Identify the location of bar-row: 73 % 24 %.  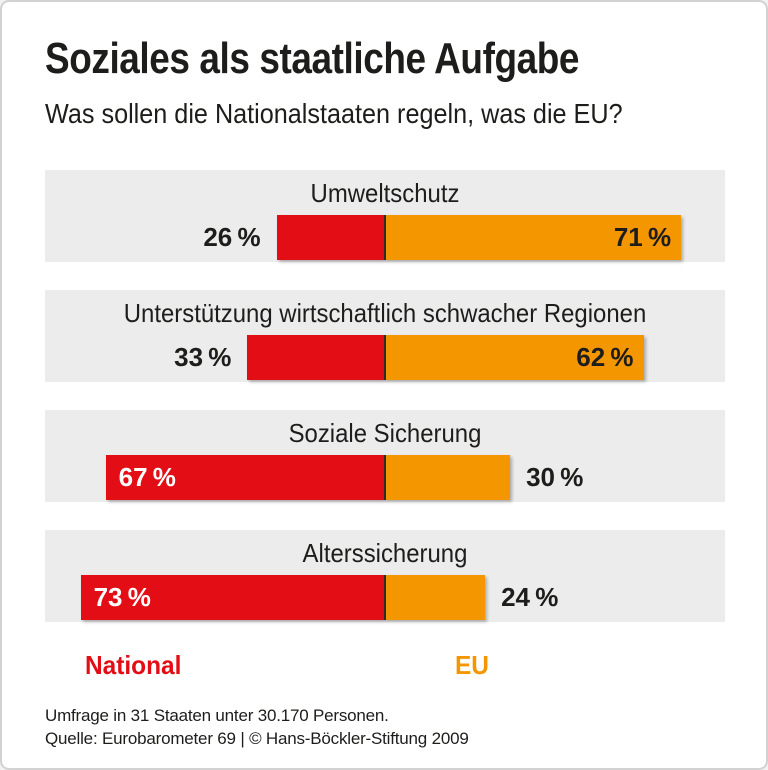
(385, 597).